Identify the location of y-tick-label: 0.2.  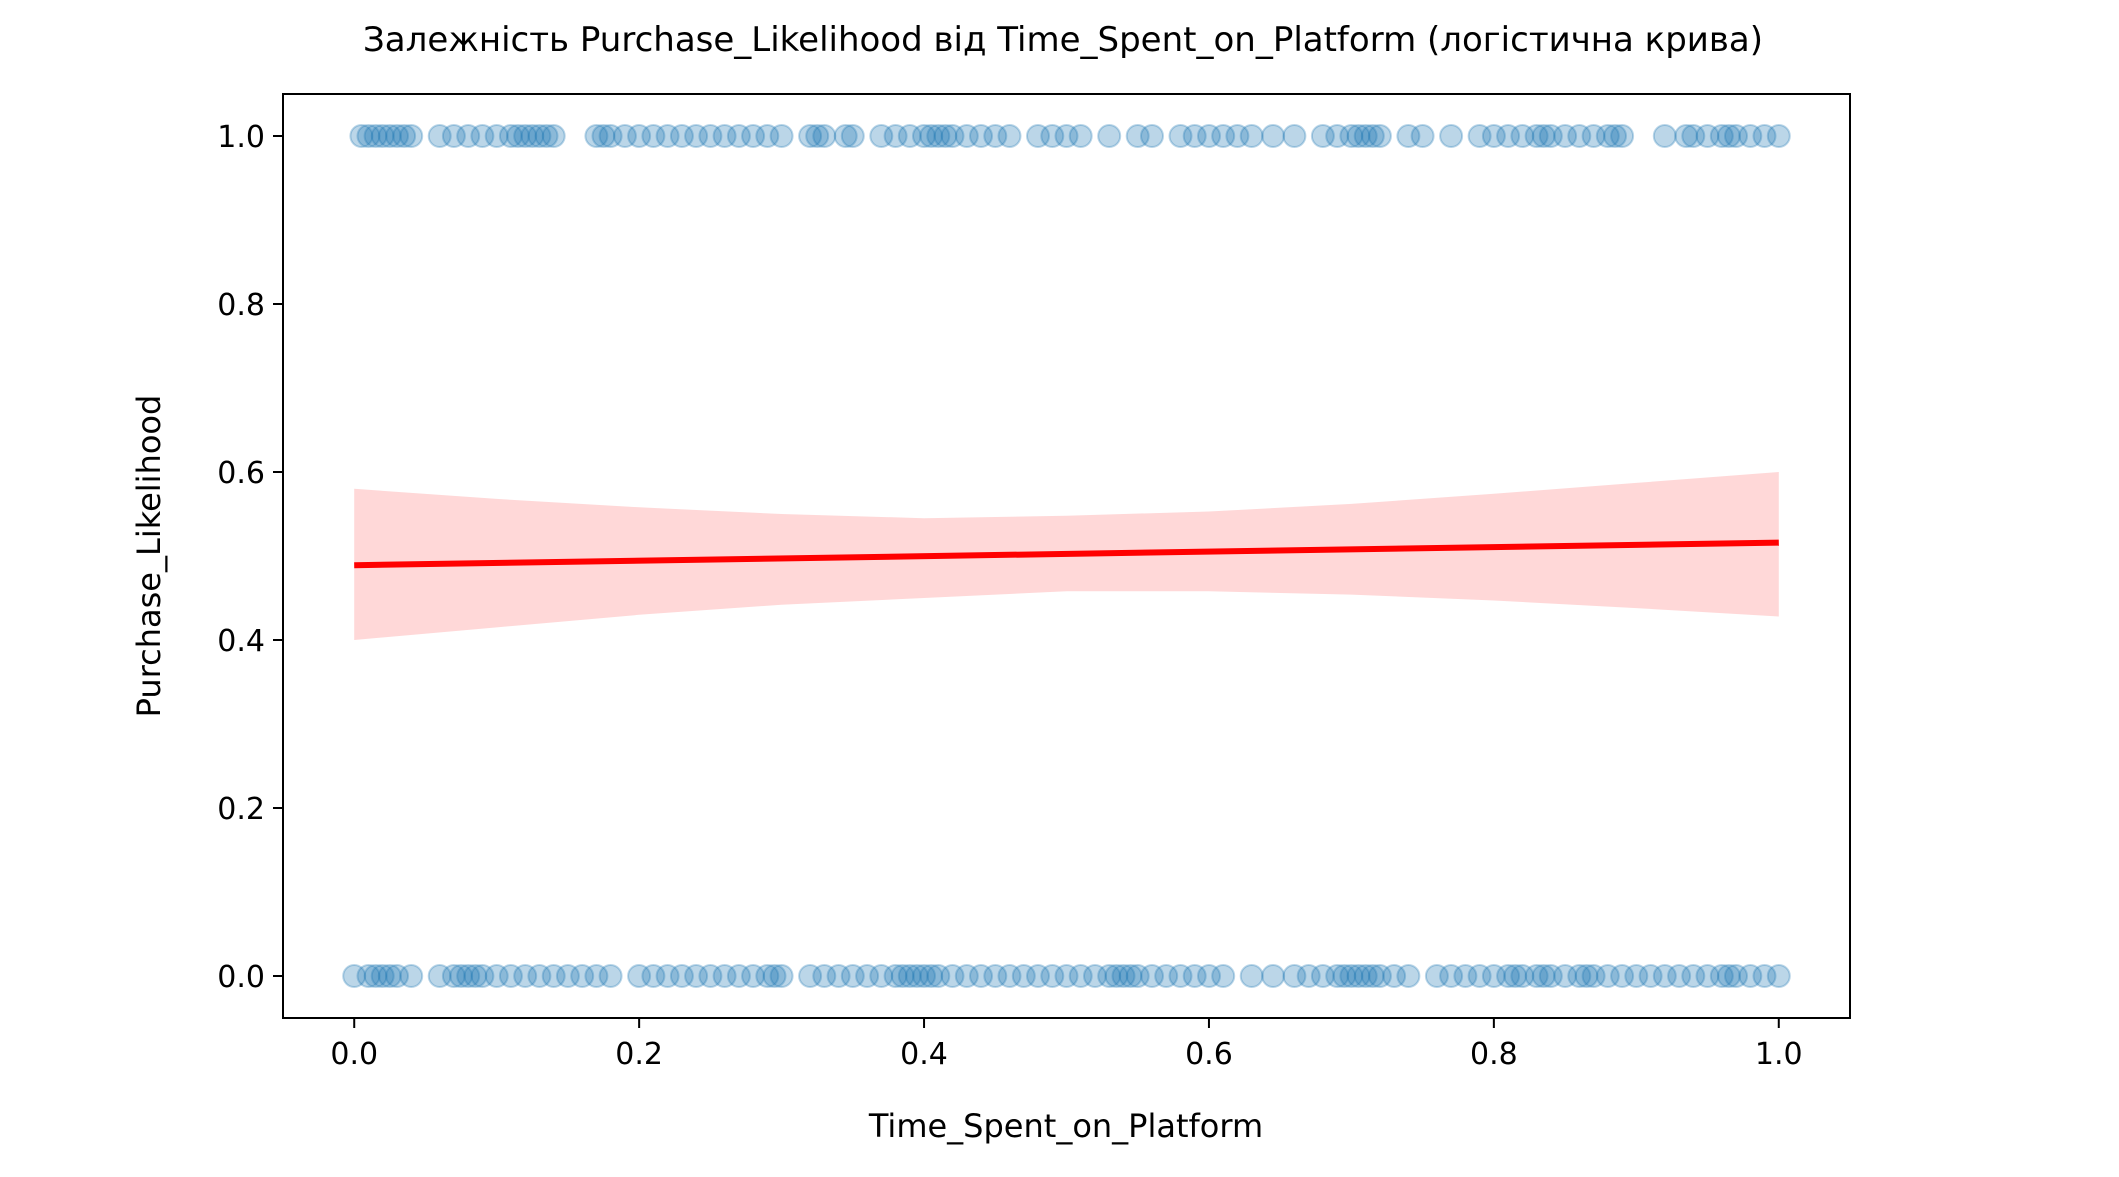
(241, 809).